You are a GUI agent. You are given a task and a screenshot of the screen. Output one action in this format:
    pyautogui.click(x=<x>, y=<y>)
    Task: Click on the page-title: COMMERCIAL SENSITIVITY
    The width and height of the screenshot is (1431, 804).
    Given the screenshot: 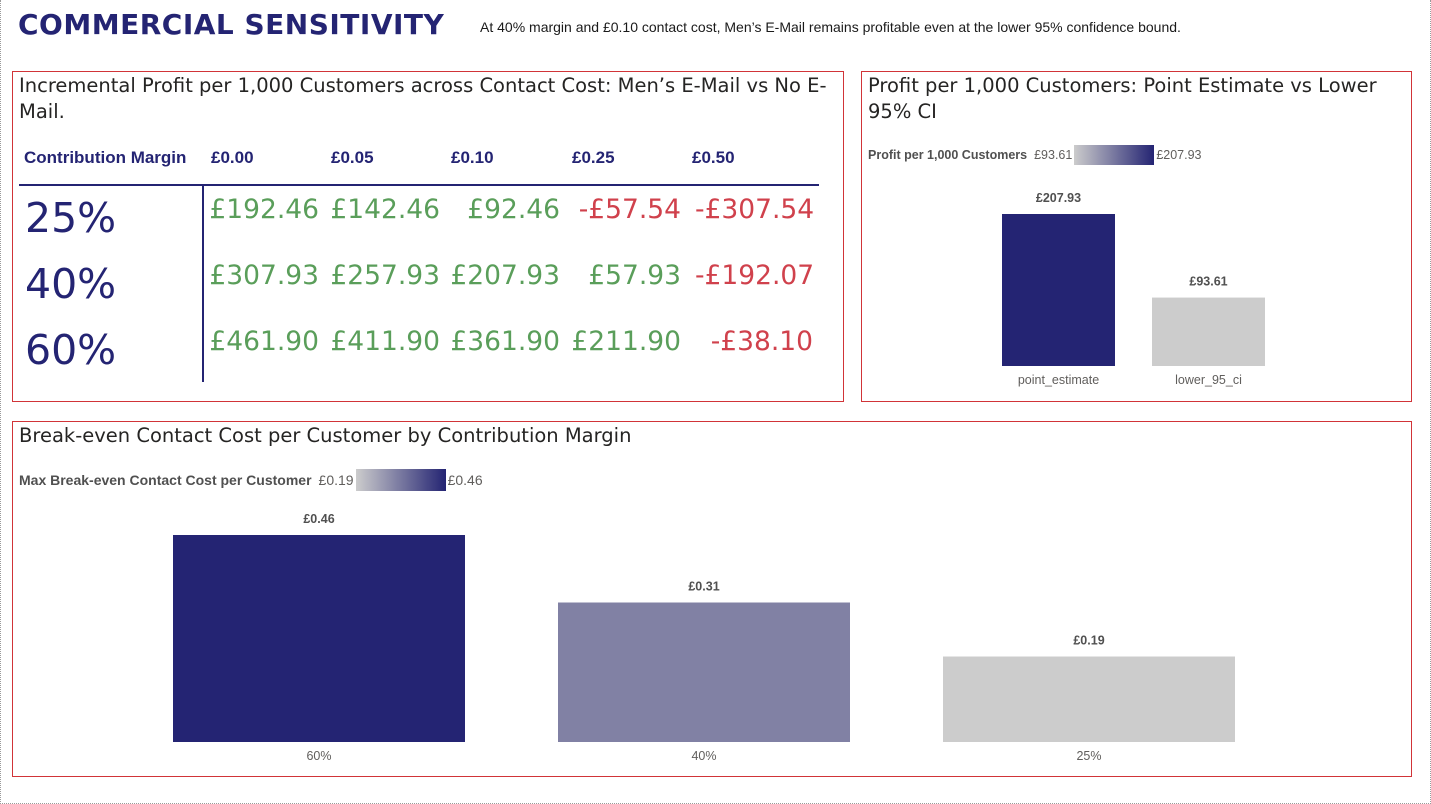 What is the action you would take?
    pyautogui.click(x=231, y=24)
    